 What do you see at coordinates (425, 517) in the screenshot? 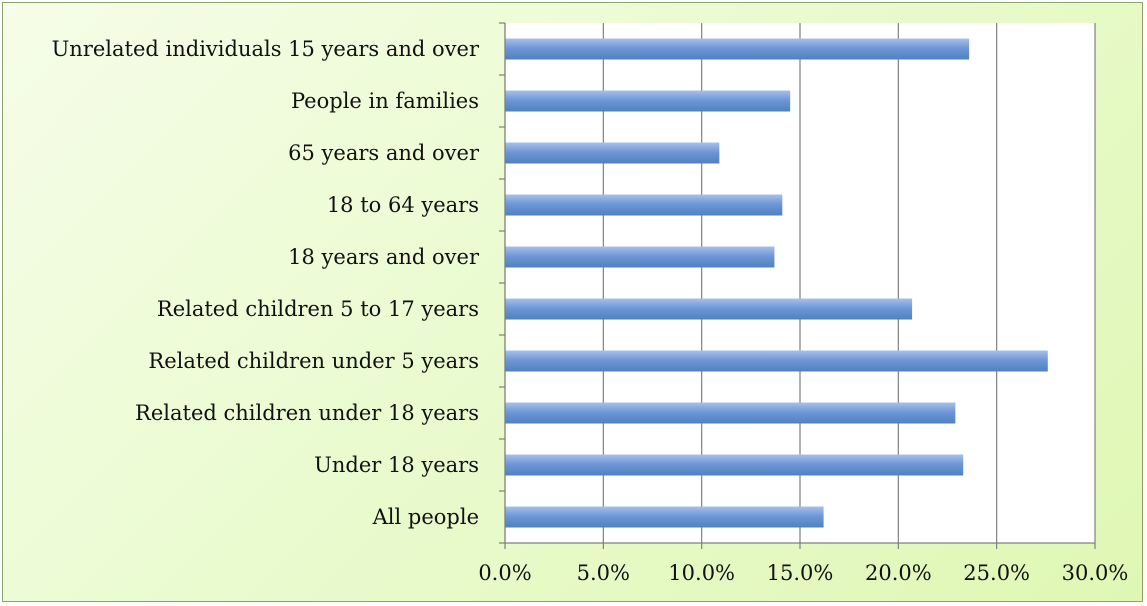
I see `category-label: All people` at bounding box center [425, 517].